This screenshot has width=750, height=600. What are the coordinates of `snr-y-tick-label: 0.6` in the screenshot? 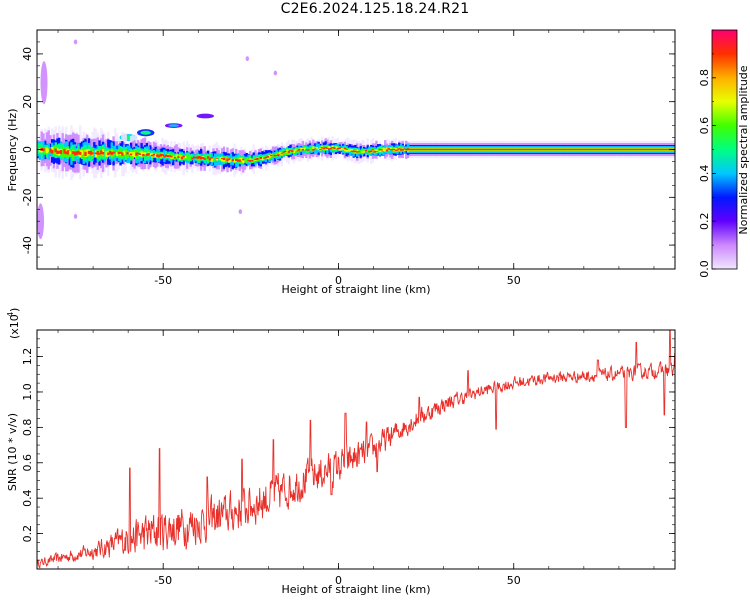 It's located at (27, 463).